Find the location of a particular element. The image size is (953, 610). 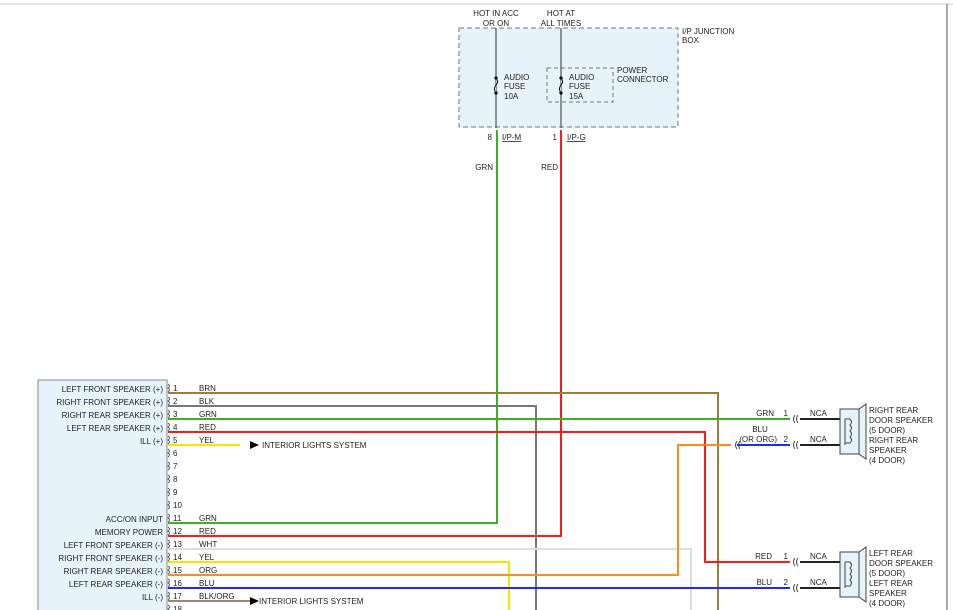

pin-number: 17 is located at coordinates (177, 596).